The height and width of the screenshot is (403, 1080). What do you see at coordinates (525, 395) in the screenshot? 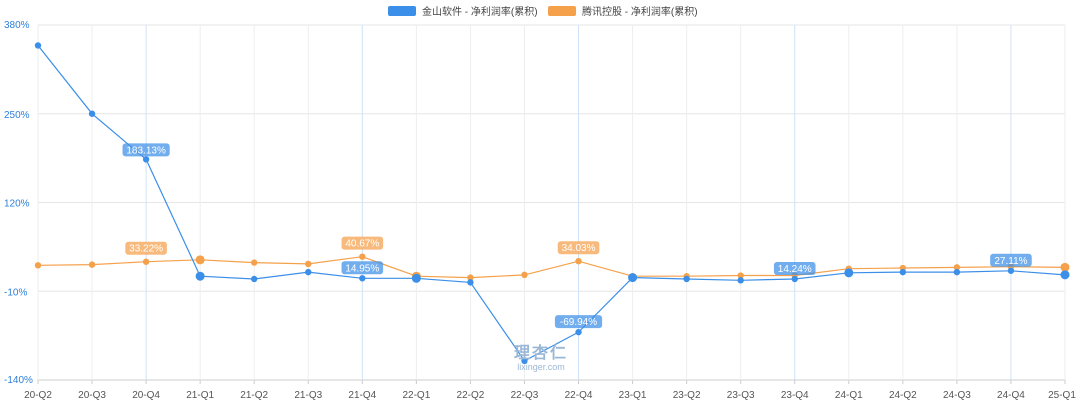
I see `x-tick-label: 22-Q3` at bounding box center [525, 395].